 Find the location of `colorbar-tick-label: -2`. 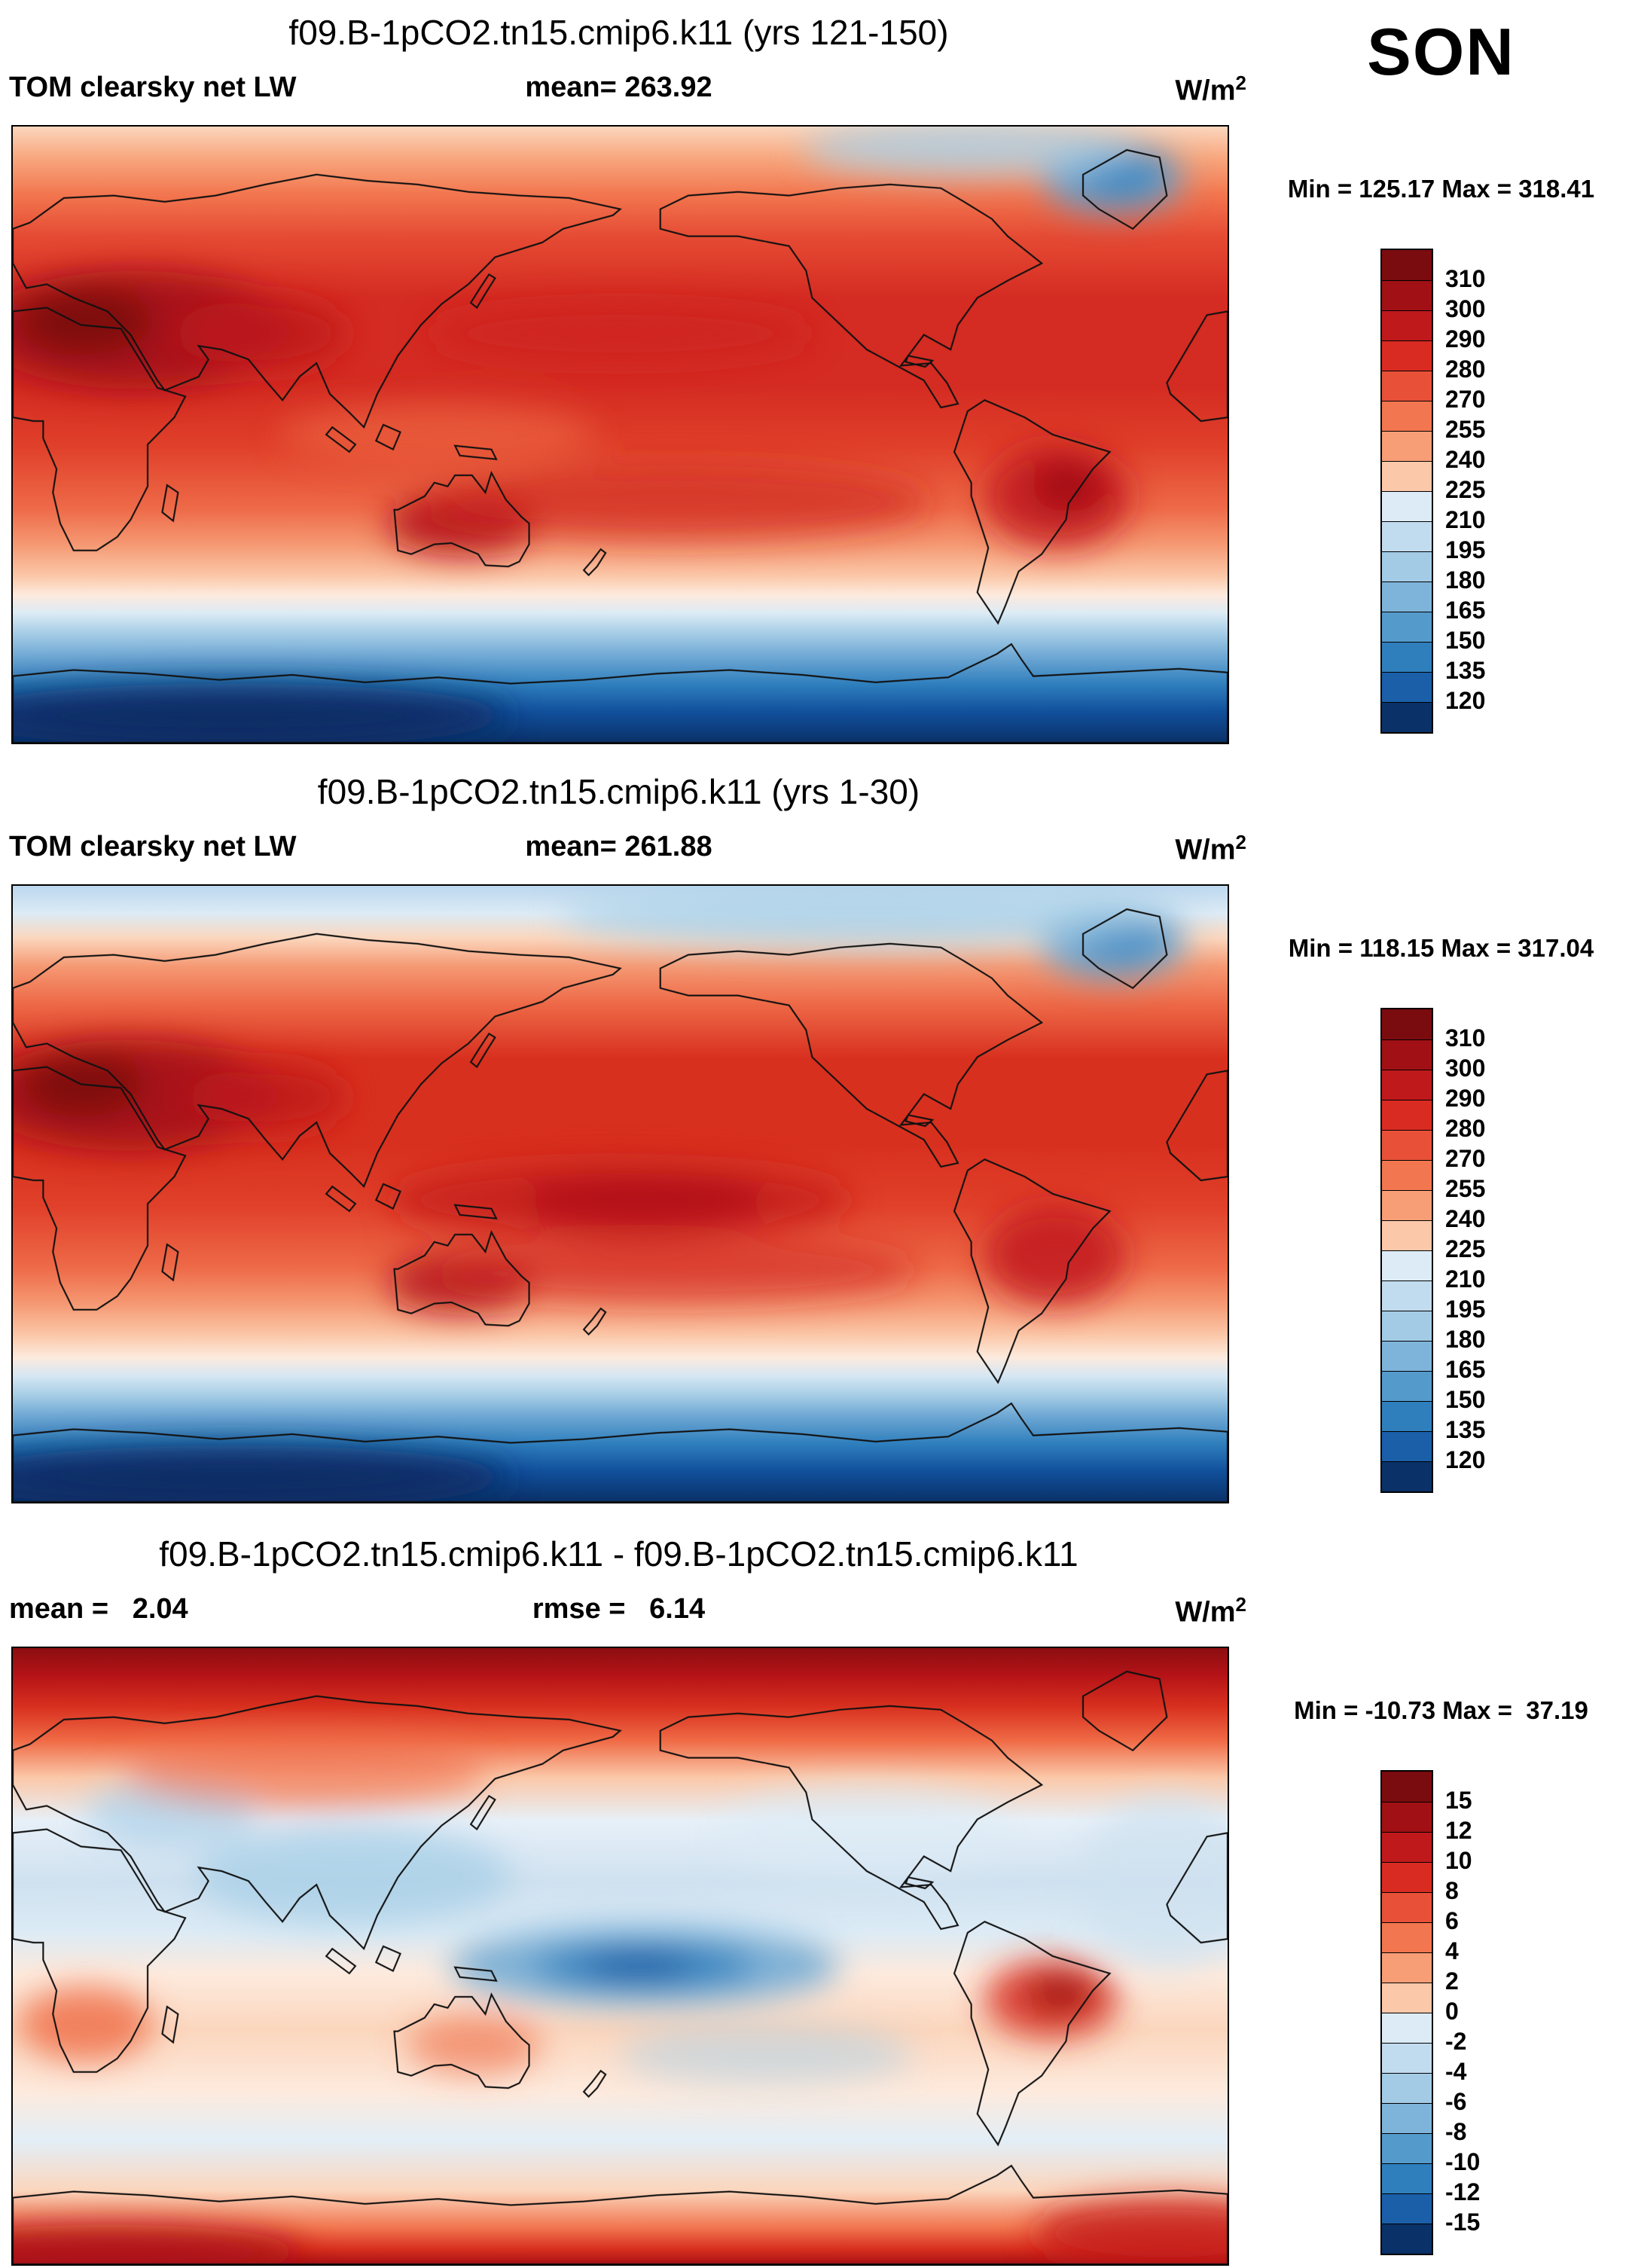

colorbar-tick-label: -2 is located at coordinates (1456, 2042).